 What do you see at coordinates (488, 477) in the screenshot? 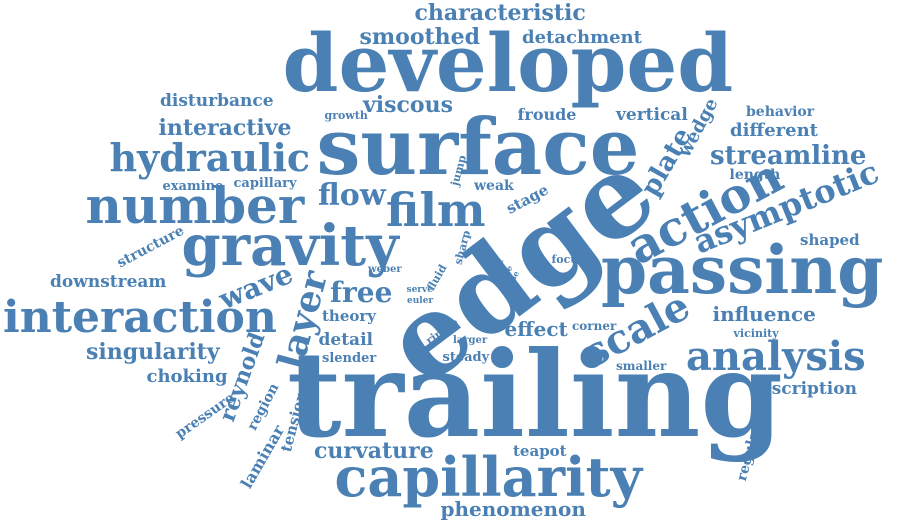
I see `word-capillarity: capillarity` at bounding box center [488, 477].